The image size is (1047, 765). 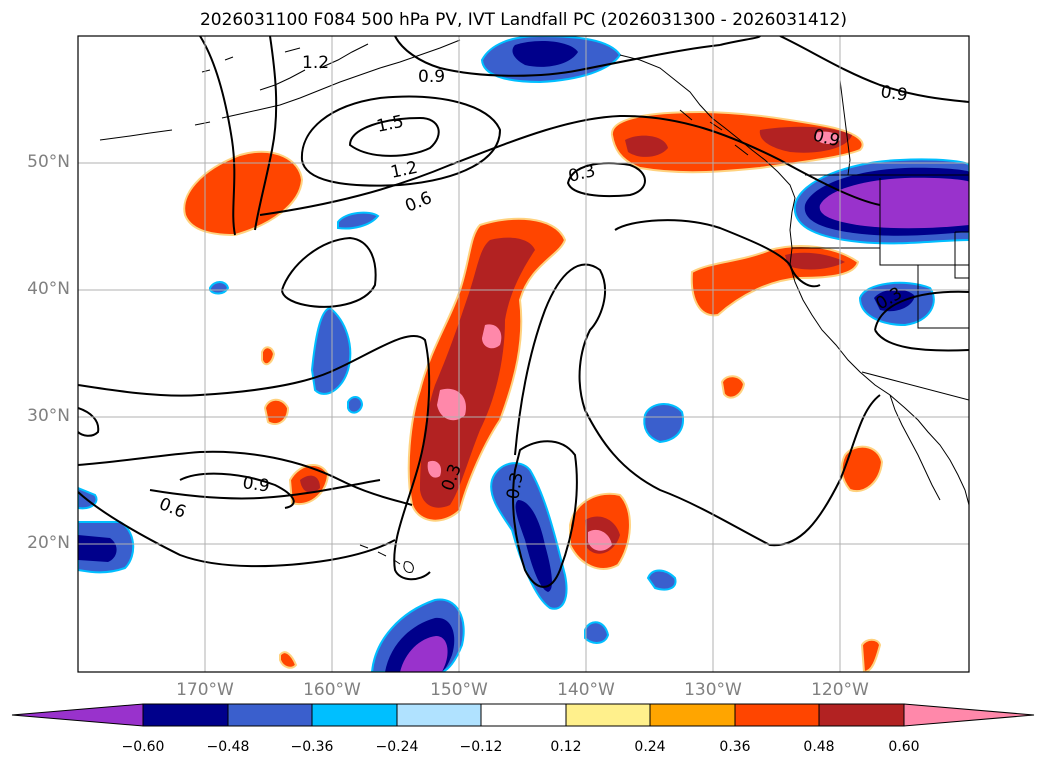 I want to click on lon-tick-label: 160°W, so click(x=332, y=690).